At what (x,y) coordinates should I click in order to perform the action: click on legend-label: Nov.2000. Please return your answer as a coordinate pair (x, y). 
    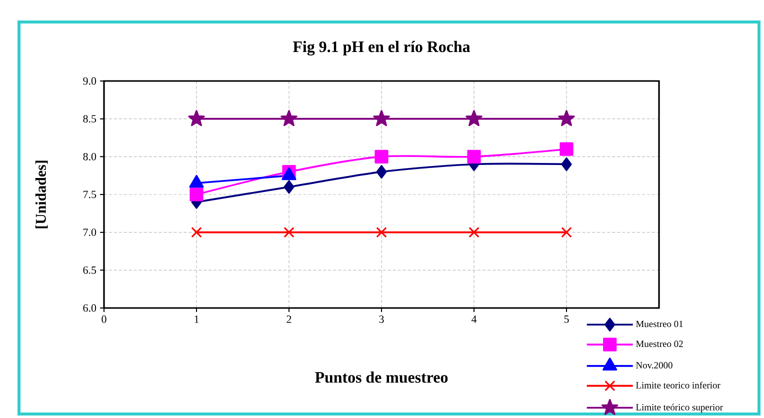
    Looking at the image, I should click on (654, 365).